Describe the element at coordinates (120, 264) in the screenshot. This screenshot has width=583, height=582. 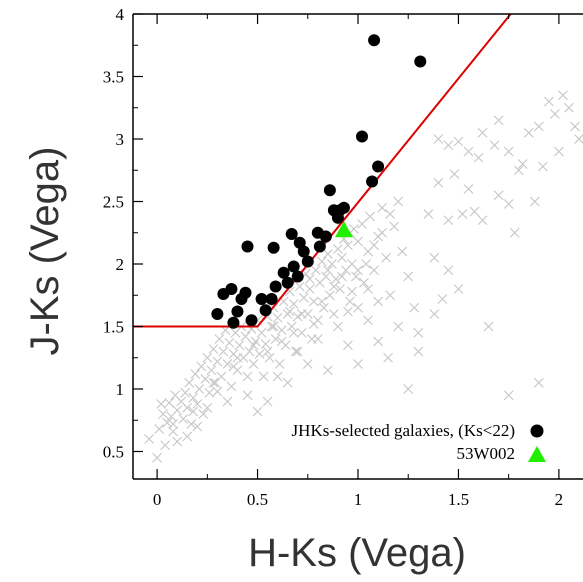
I see `y-tick-label: 2` at that location.